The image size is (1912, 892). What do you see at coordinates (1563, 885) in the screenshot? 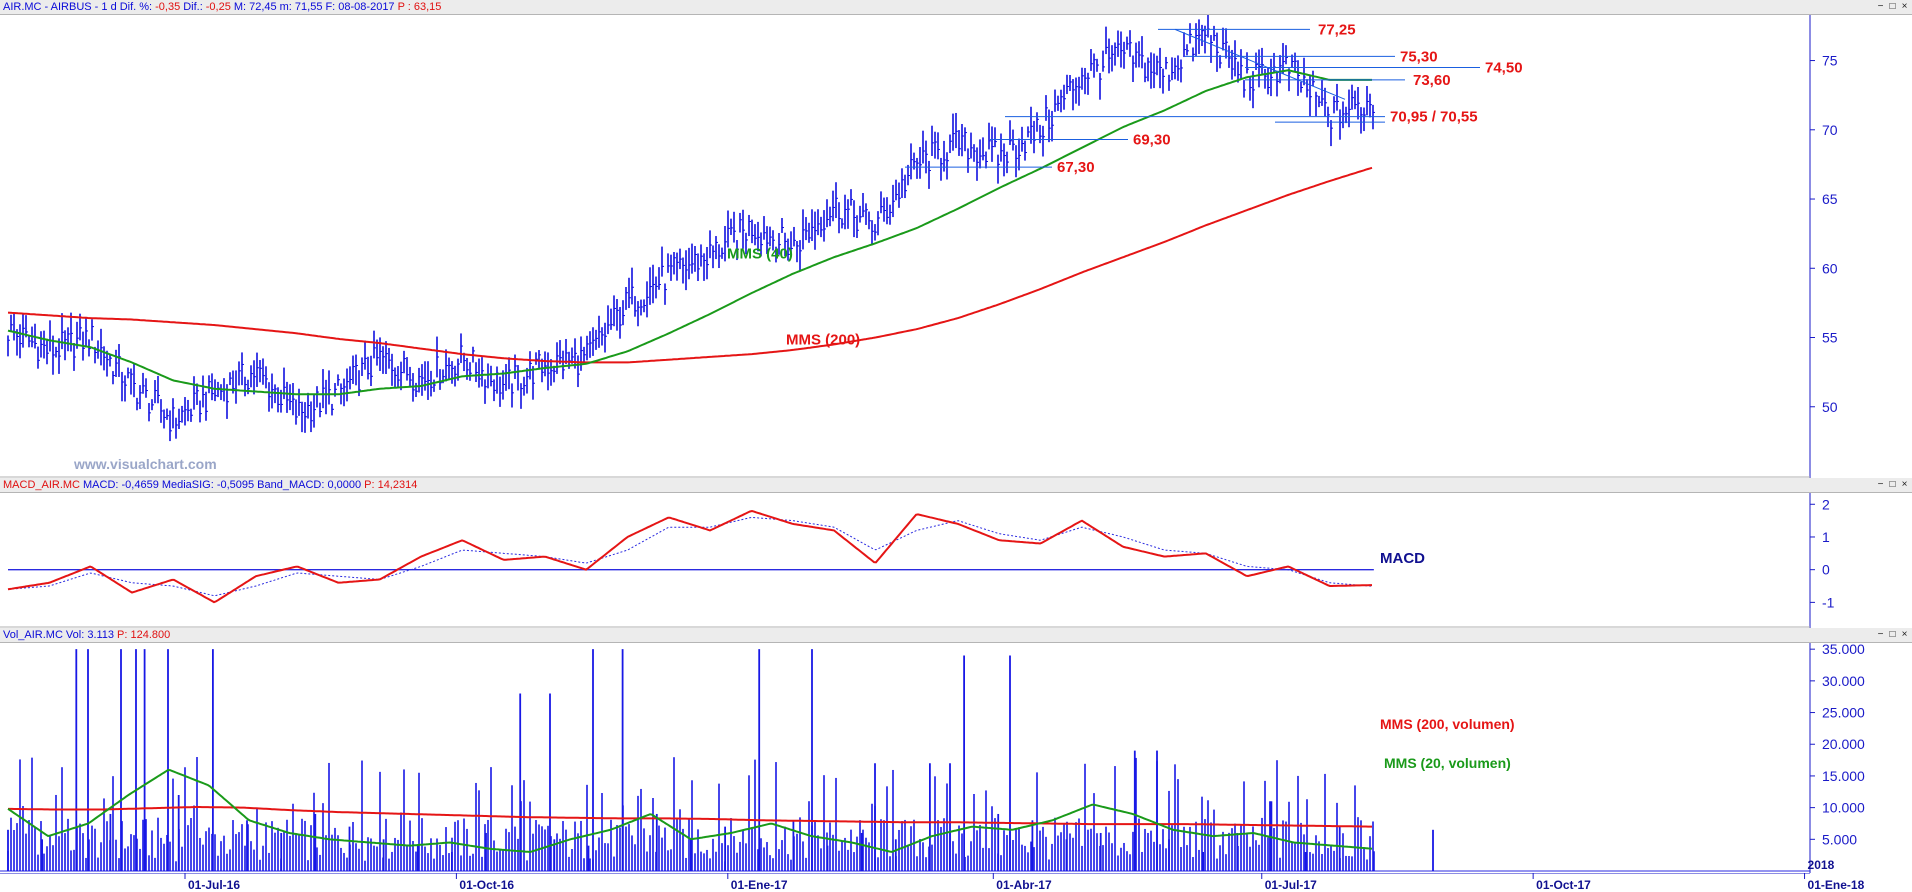
I see `x-tick-label: 01-Oct-17` at bounding box center [1563, 885].